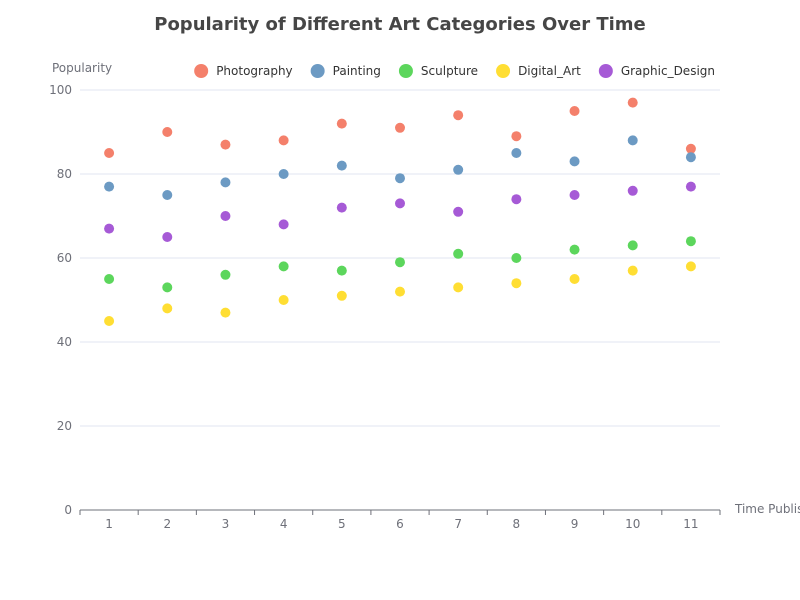 The width and height of the screenshot is (800, 600). What do you see at coordinates (690, 524) in the screenshot?
I see `x-tick-label: 11` at bounding box center [690, 524].